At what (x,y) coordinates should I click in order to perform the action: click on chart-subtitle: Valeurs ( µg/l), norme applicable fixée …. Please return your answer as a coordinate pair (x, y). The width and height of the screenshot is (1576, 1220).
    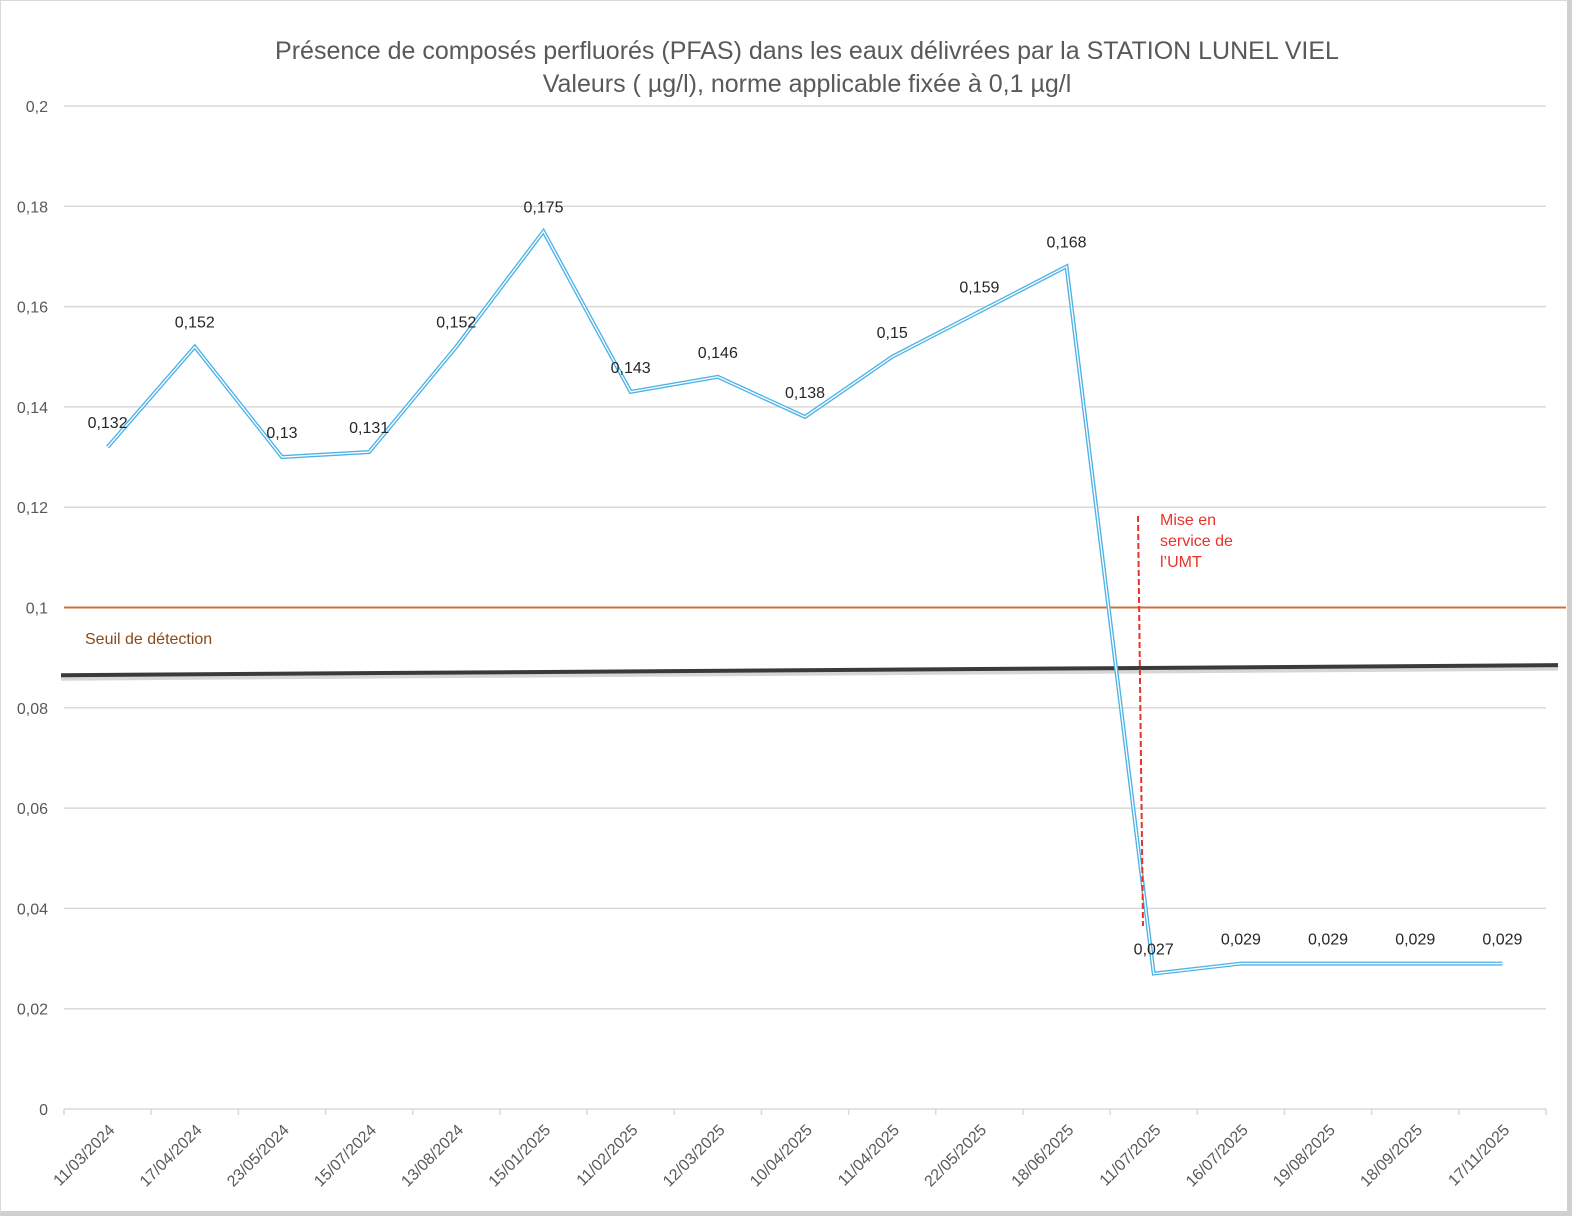
    Looking at the image, I should click on (807, 84).